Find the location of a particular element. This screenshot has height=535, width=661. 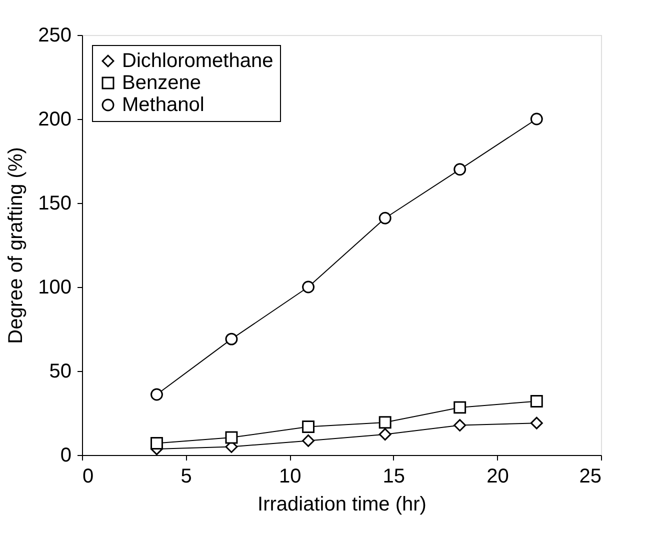

x-tick-label: 0 is located at coordinates (88, 477).